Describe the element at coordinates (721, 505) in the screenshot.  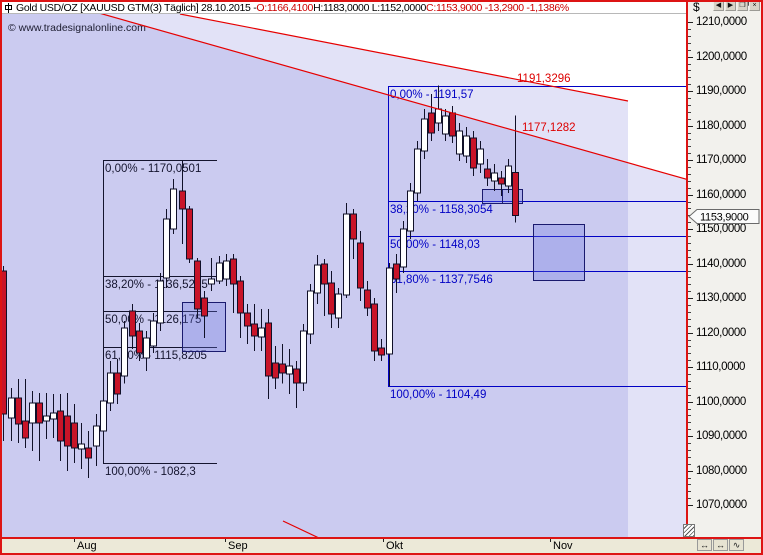
I see `price-axis-label: 1070,0000` at that location.